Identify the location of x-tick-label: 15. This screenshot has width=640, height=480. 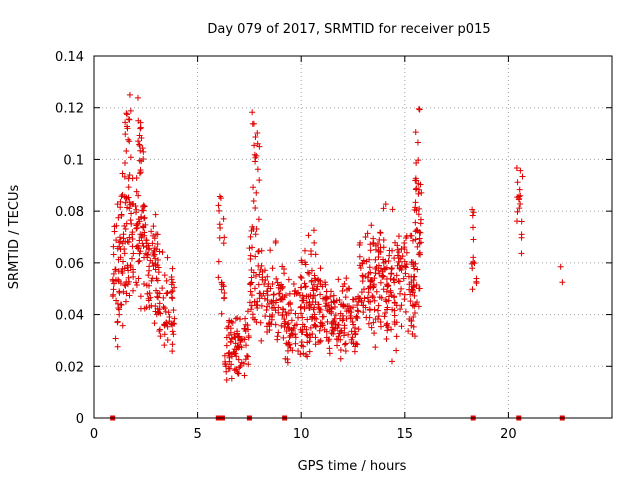
(405, 434).